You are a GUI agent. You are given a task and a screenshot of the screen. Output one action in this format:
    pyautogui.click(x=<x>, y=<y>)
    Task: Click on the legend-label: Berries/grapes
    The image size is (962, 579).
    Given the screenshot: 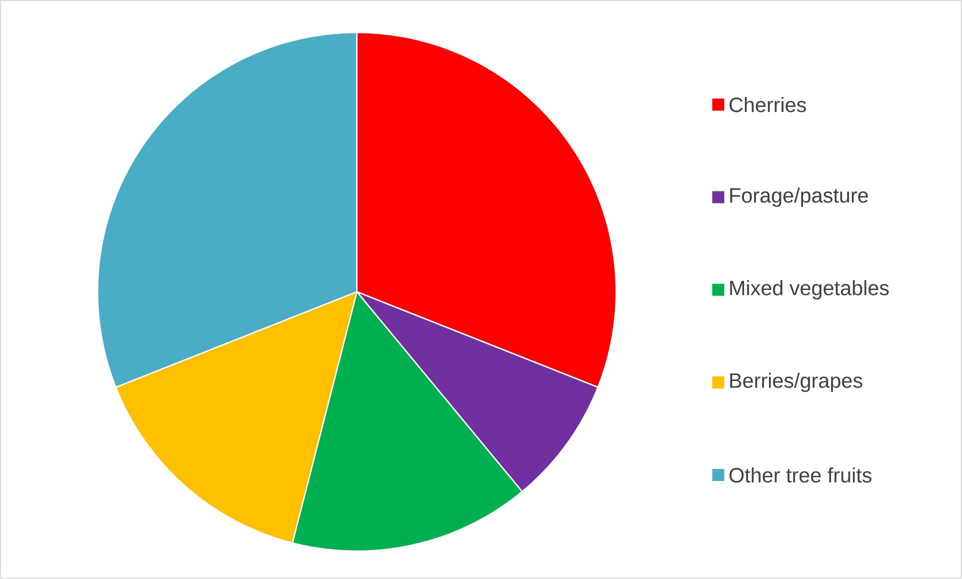 What is the action you would take?
    pyautogui.click(x=796, y=382)
    